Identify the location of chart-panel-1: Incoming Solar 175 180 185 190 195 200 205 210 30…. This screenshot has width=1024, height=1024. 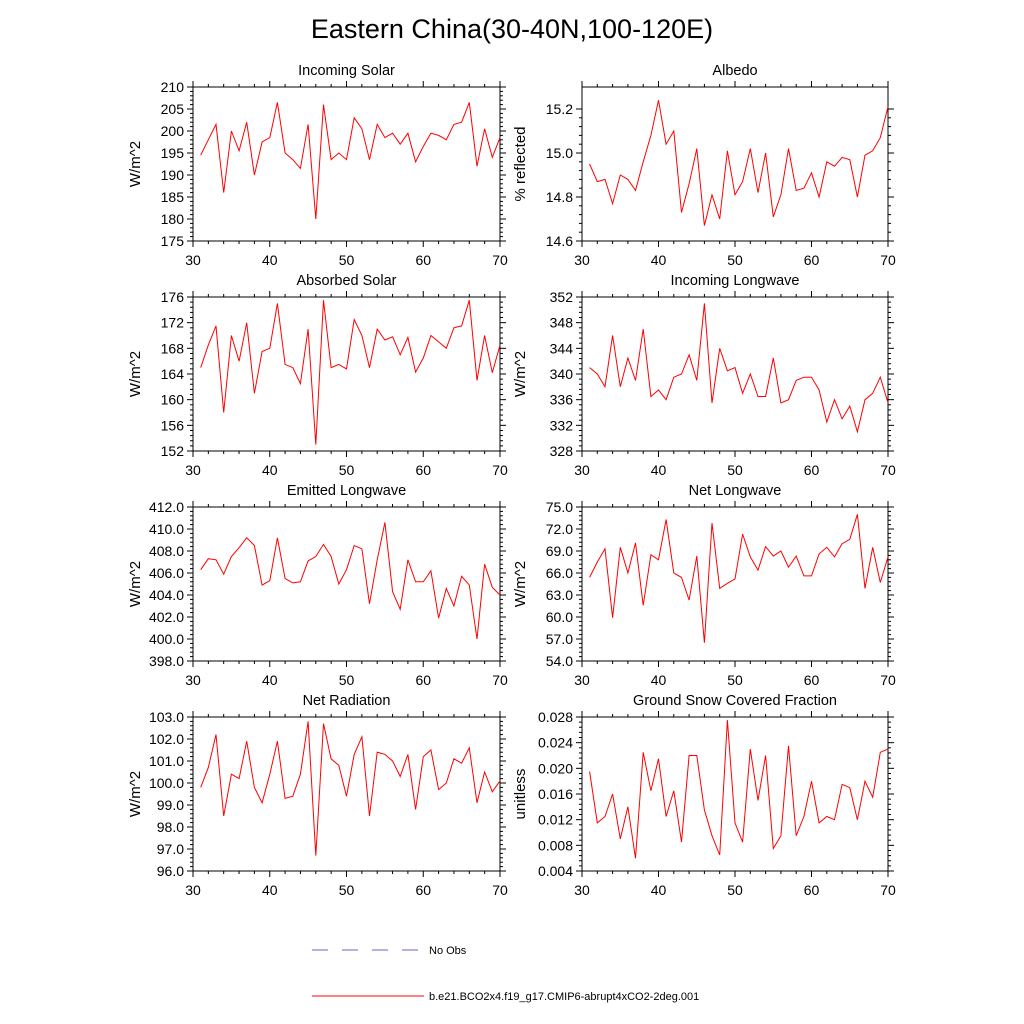
(317, 165).